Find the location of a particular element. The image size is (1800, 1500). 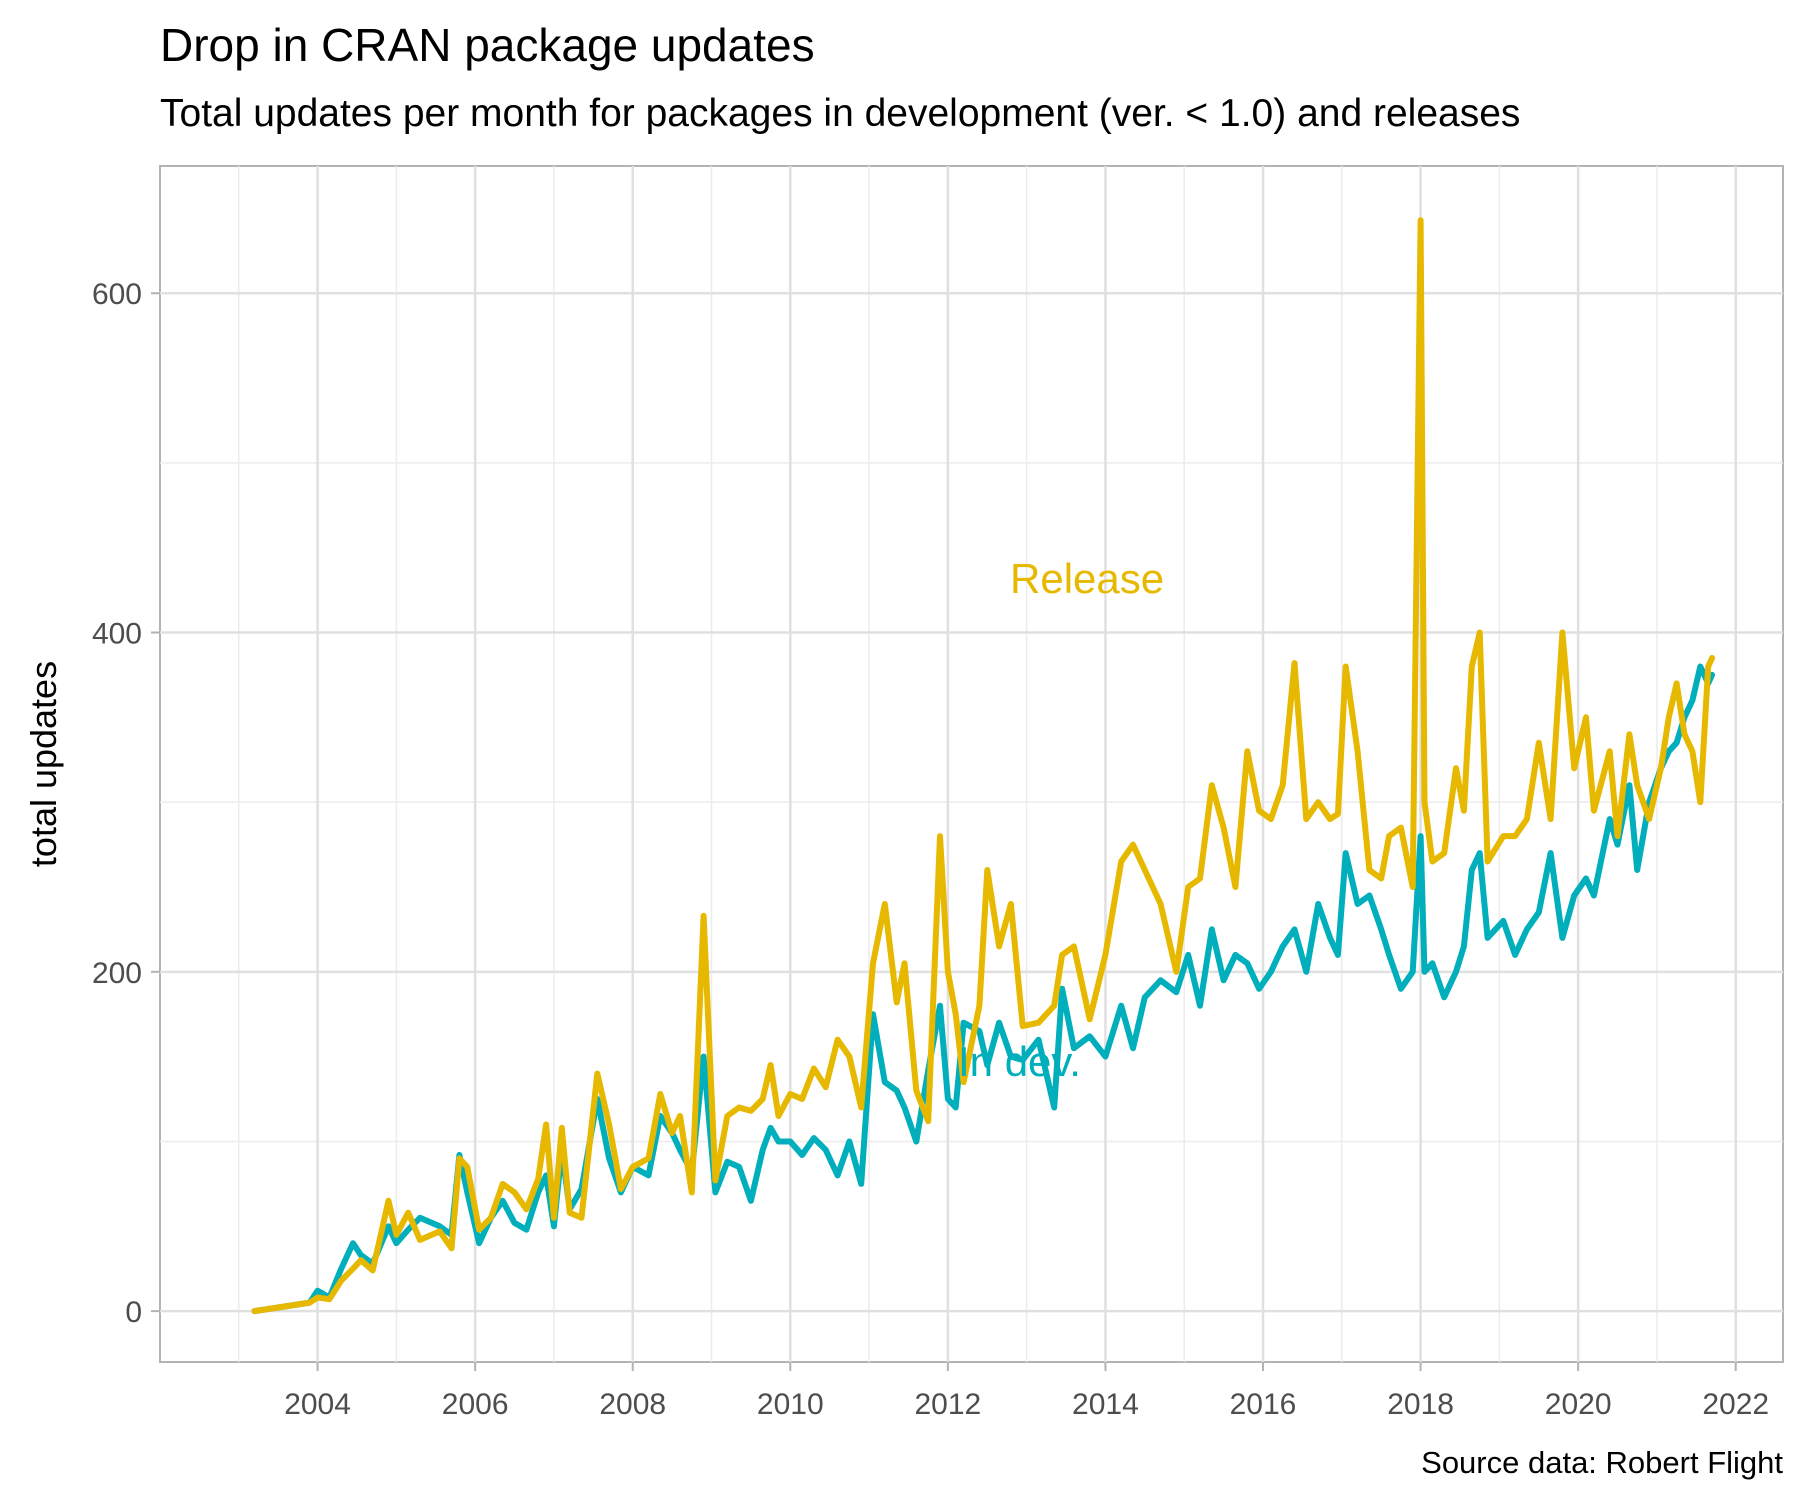

x-tick-label: 2022 is located at coordinates (1735, 1404).